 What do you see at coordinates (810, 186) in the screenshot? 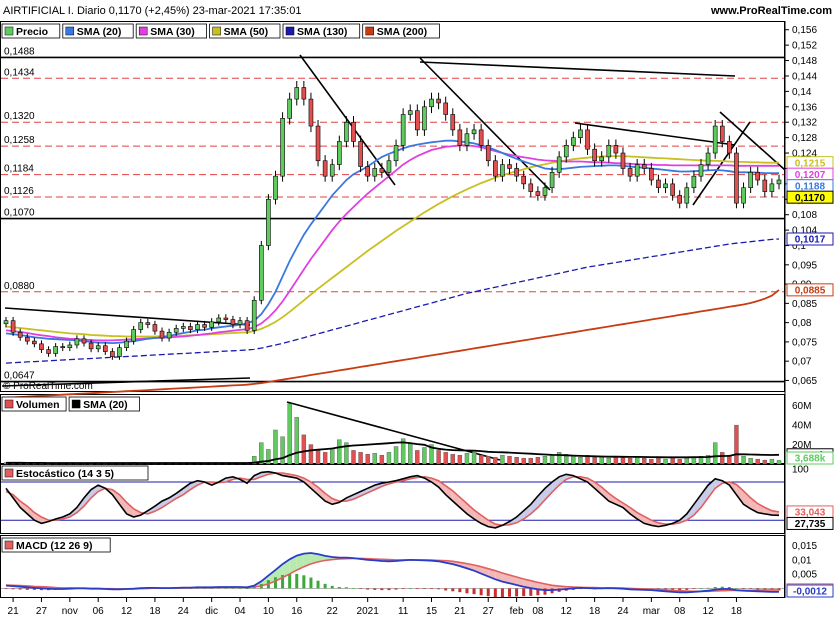
I see `value-badge-text: 0,1188` at bounding box center [810, 186].